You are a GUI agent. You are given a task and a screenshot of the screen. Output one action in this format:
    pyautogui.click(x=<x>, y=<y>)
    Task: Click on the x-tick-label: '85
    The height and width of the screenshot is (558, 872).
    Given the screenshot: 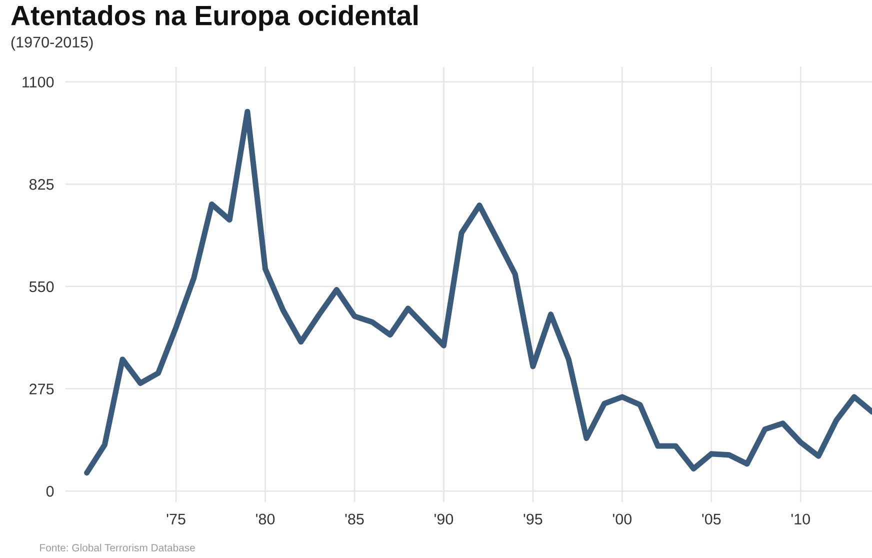 What is the action you would take?
    pyautogui.click(x=354, y=519)
    